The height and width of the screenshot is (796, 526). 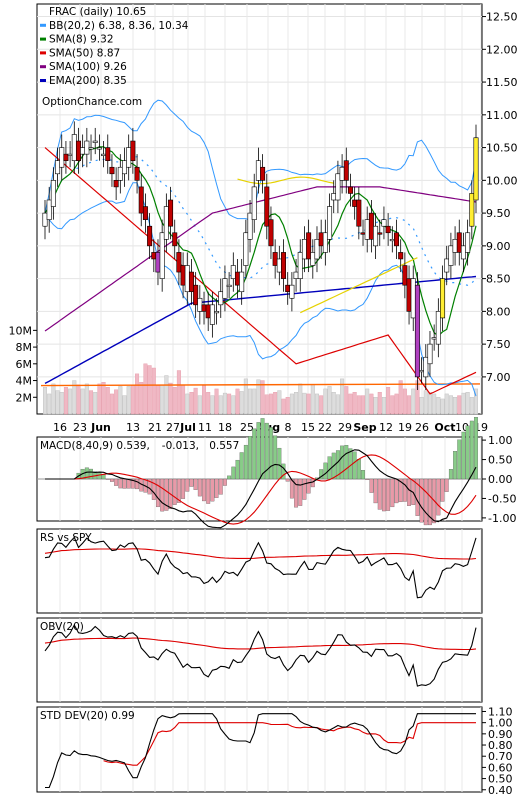 I want to click on volume-average-line, so click(x=260, y=385).